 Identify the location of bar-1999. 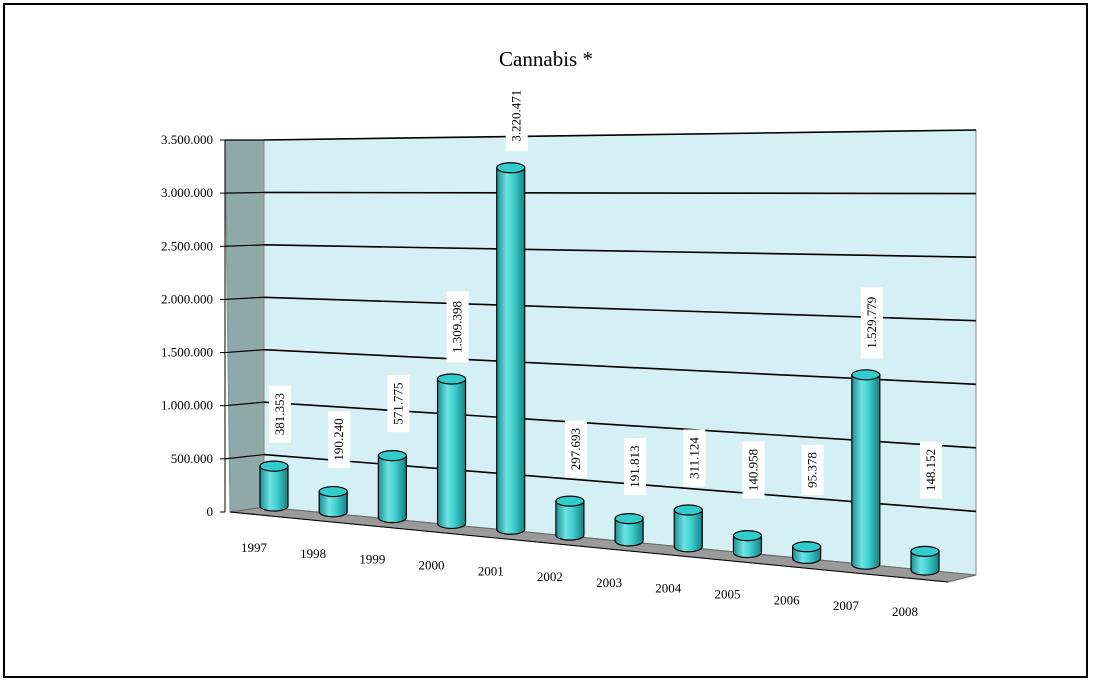
(392, 487).